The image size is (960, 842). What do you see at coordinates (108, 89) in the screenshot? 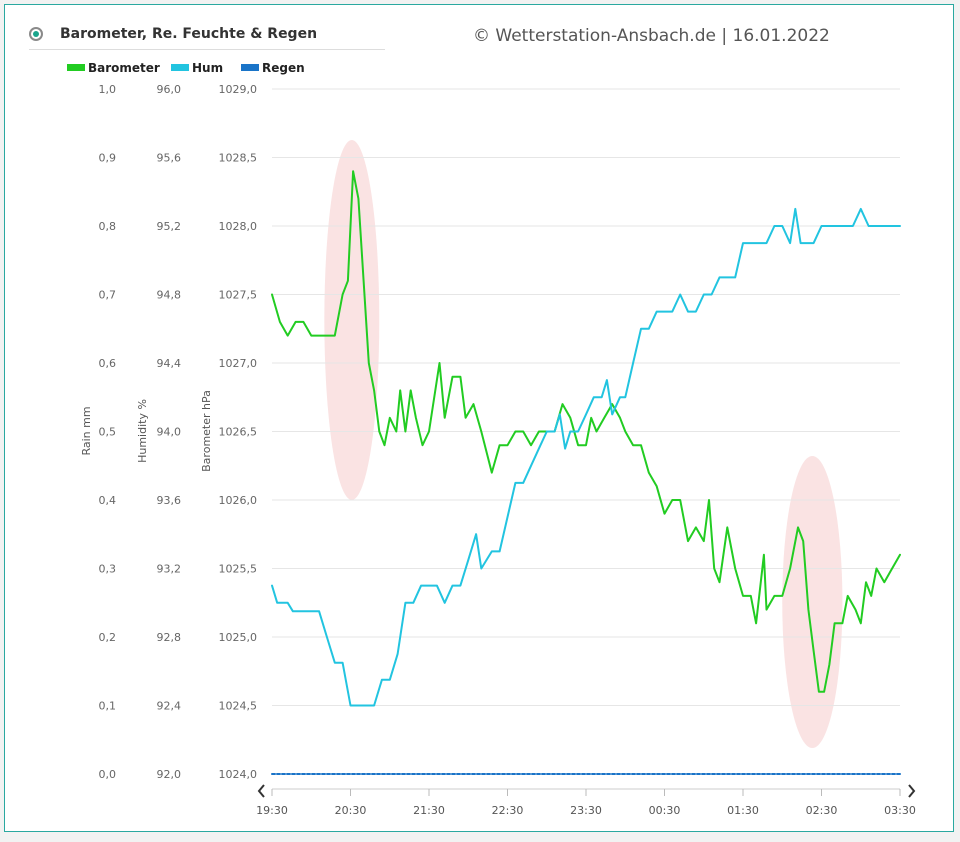
I see `rain-tick-label: 1,0` at bounding box center [108, 89].